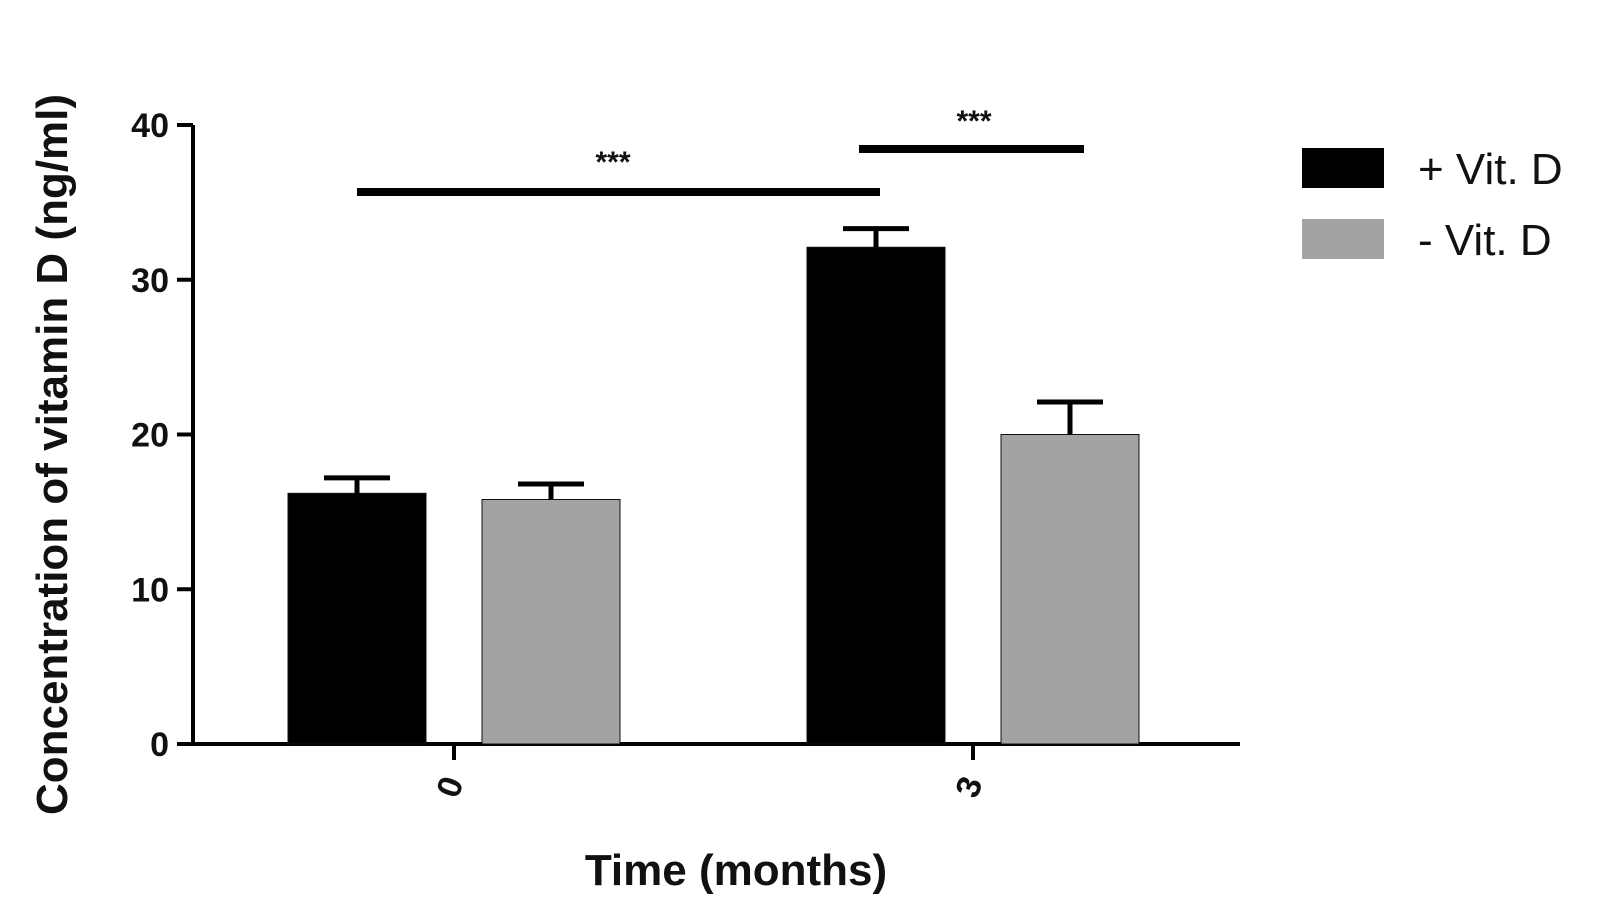  I want to click on legend-swatch-minus-vit-d, so click(1343, 239).